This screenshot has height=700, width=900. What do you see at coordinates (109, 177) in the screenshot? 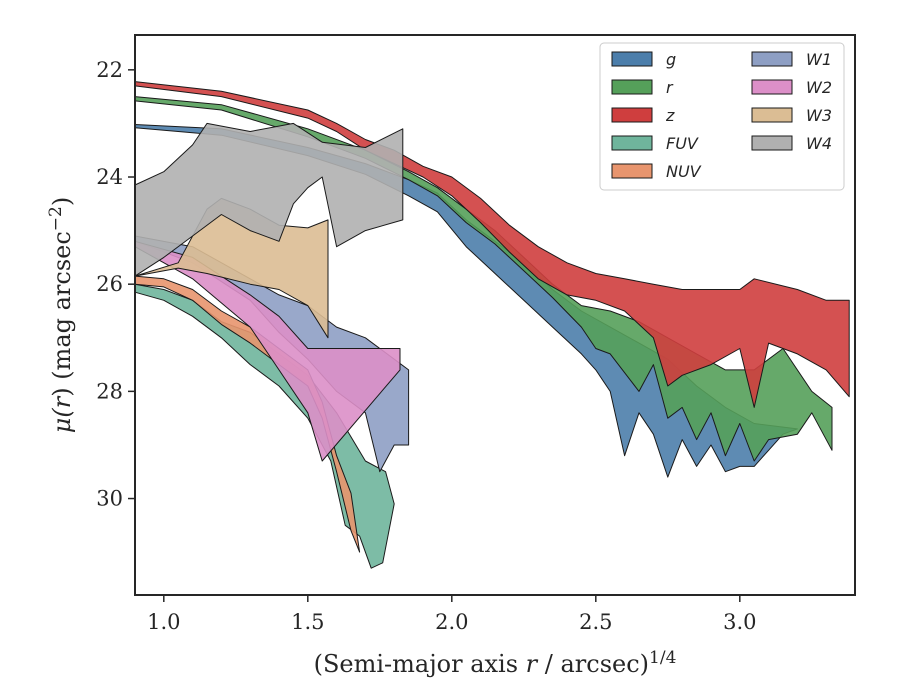
I see `y-tick-label: 24` at bounding box center [109, 177].